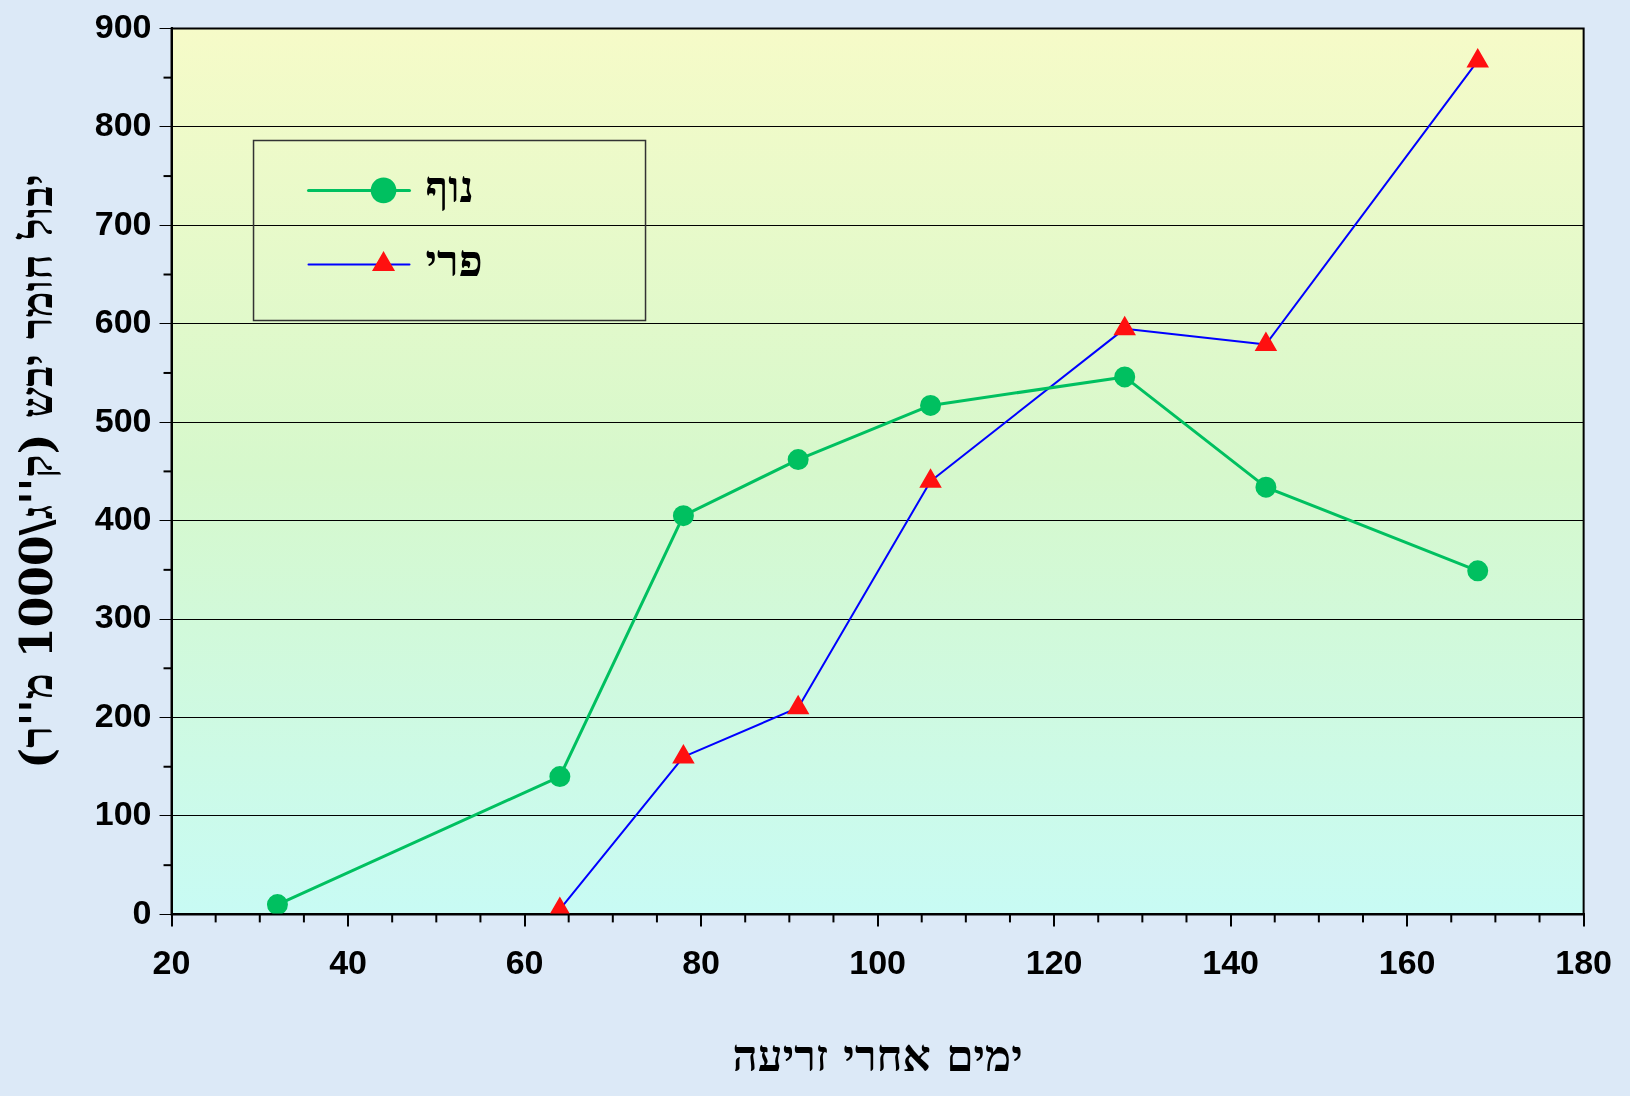 The height and width of the screenshot is (1096, 1630). What do you see at coordinates (701, 962) in the screenshot?
I see `x-tick-label: 80` at bounding box center [701, 962].